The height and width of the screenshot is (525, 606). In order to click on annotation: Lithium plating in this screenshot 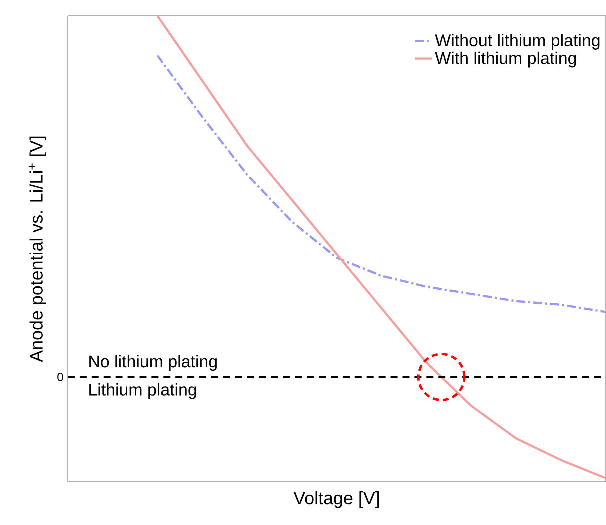, I will do `click(143, 391)`.